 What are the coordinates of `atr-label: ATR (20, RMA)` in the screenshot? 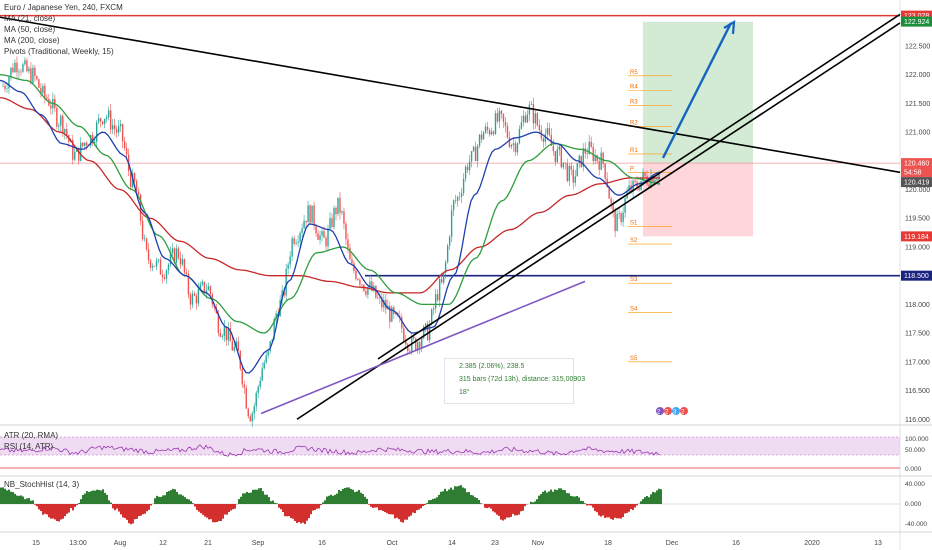 It's located at (31, 435).